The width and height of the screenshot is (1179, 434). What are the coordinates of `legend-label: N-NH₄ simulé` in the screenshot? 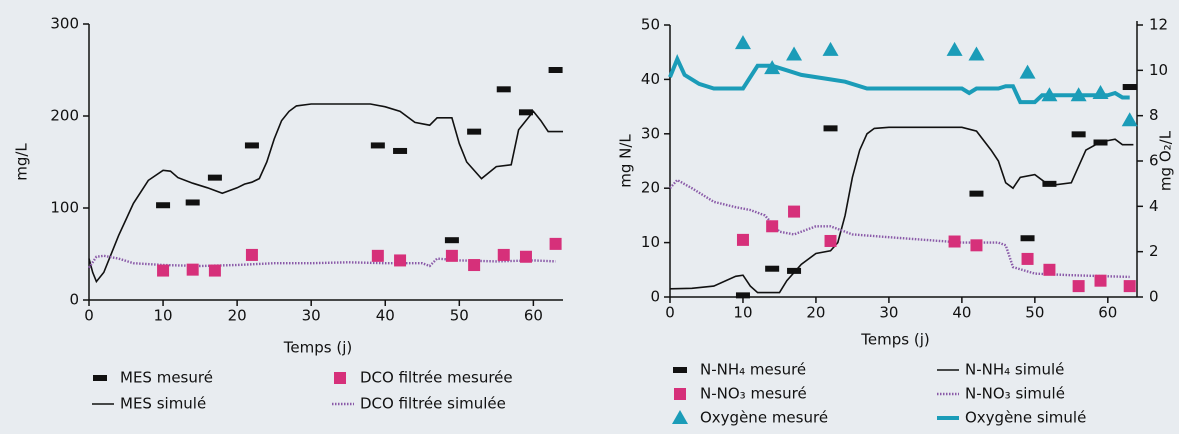 It's located at (1014, 370).